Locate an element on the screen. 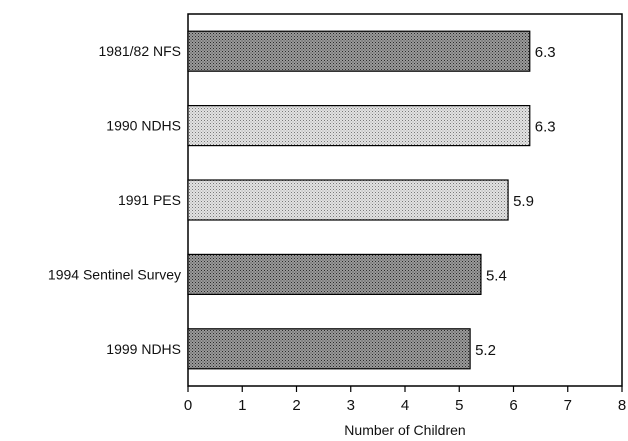 The height and width of the screenshot is (441, 628). x-tick-label-5: 5 is located at coordinates (459, 405).